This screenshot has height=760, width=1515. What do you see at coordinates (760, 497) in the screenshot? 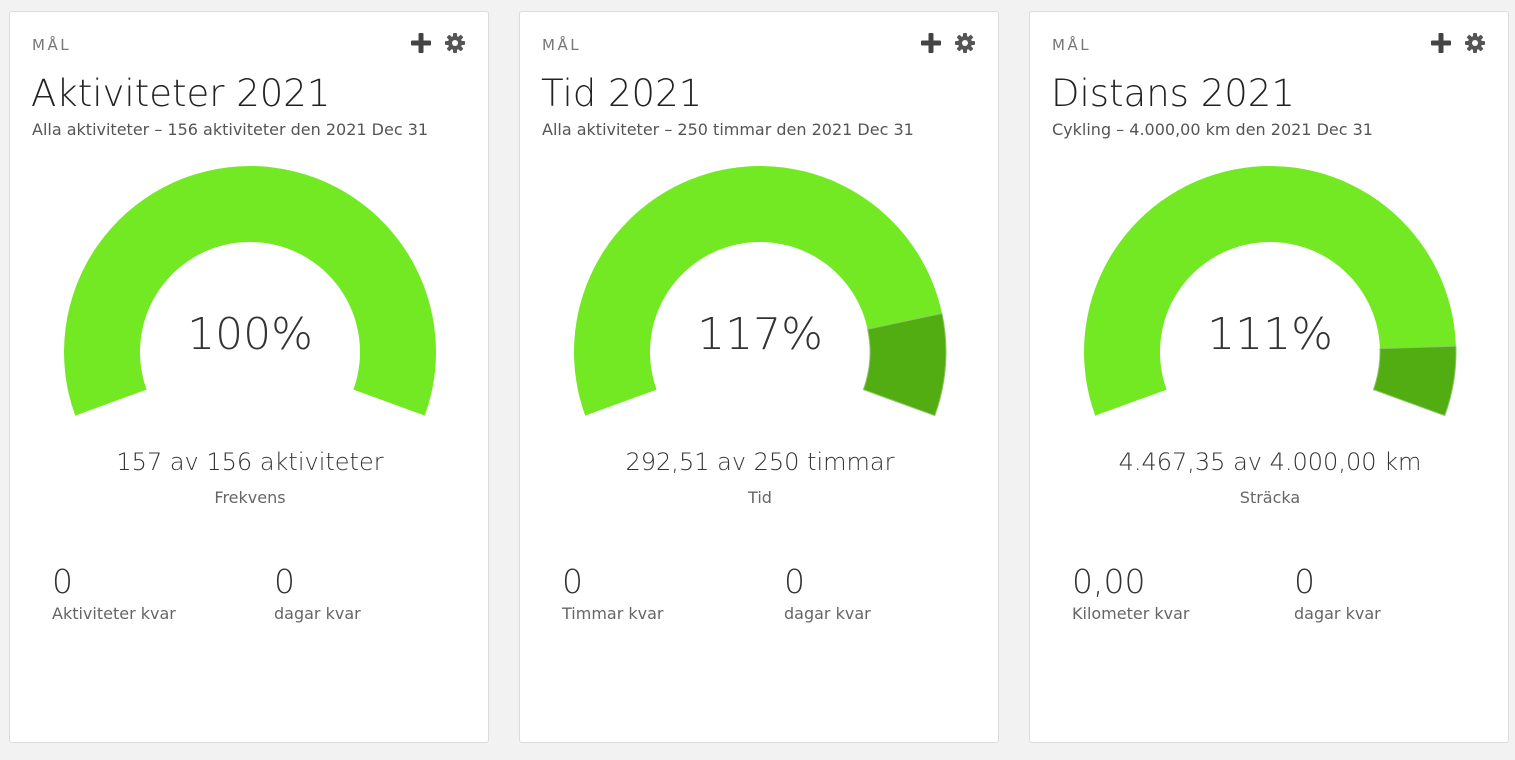
I see `gauge-metric: Tid` at bounding box center [760, 497].